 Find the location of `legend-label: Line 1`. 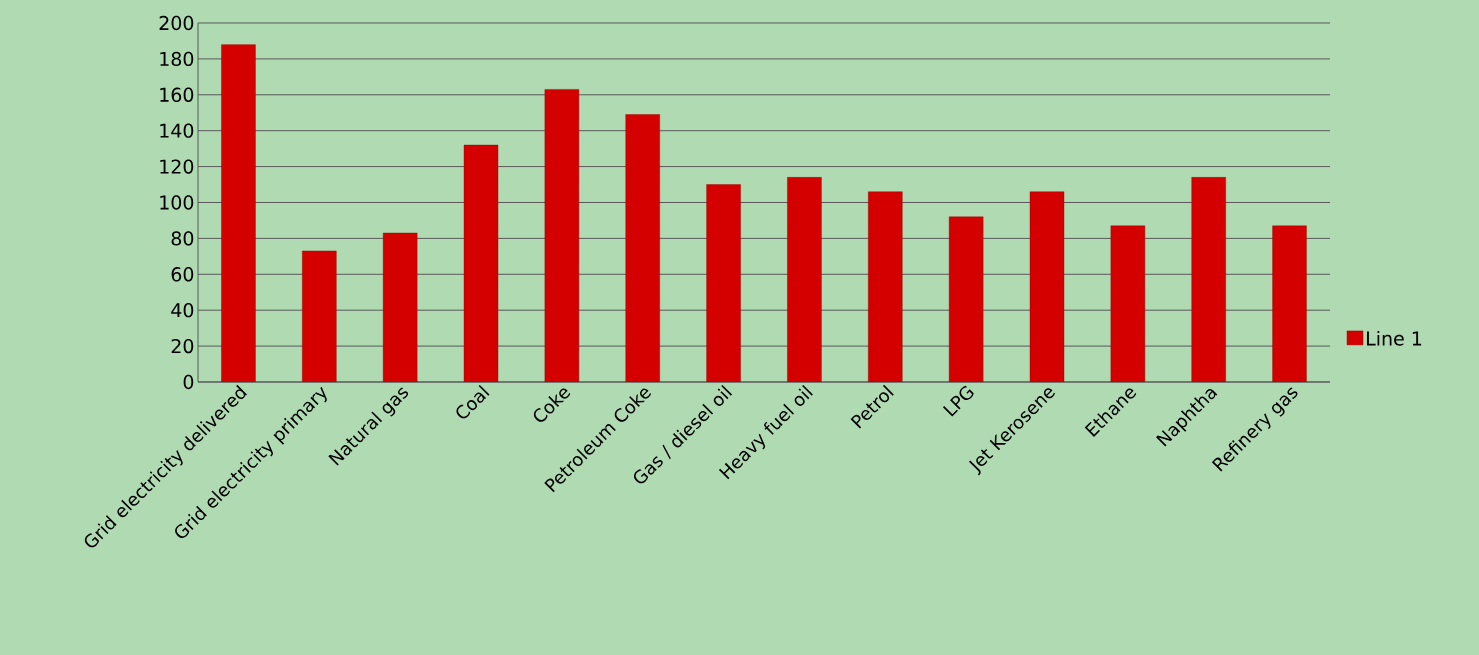

legend-label: Line 1 is located at coordinates (1394, 338).